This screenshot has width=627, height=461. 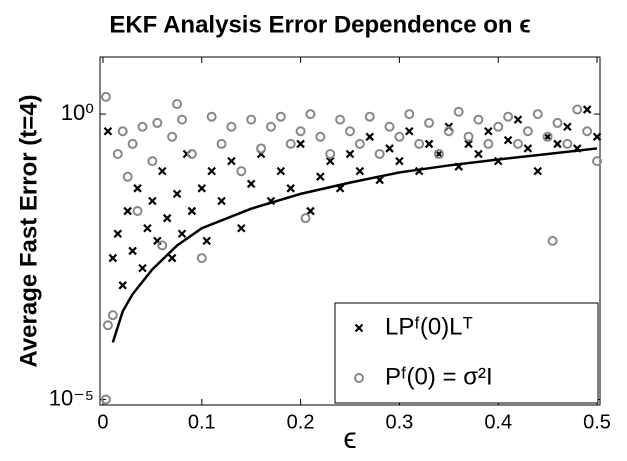 What do you see at coordinates (466, 353) in the screenshot?
I see `legend-box` at bounding box center [466, 353].